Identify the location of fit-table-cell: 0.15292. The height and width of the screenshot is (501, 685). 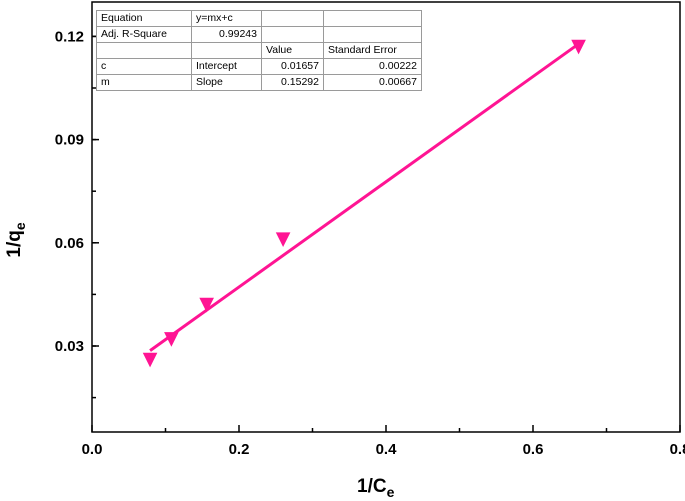
(292, 82).